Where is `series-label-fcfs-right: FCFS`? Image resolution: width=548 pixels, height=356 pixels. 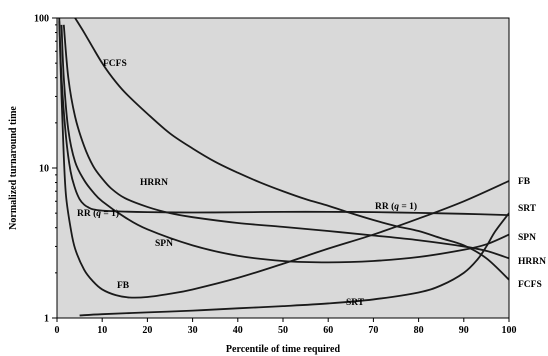 series-label-fcfs-right: FCFS is located at coordinates (530, 285).